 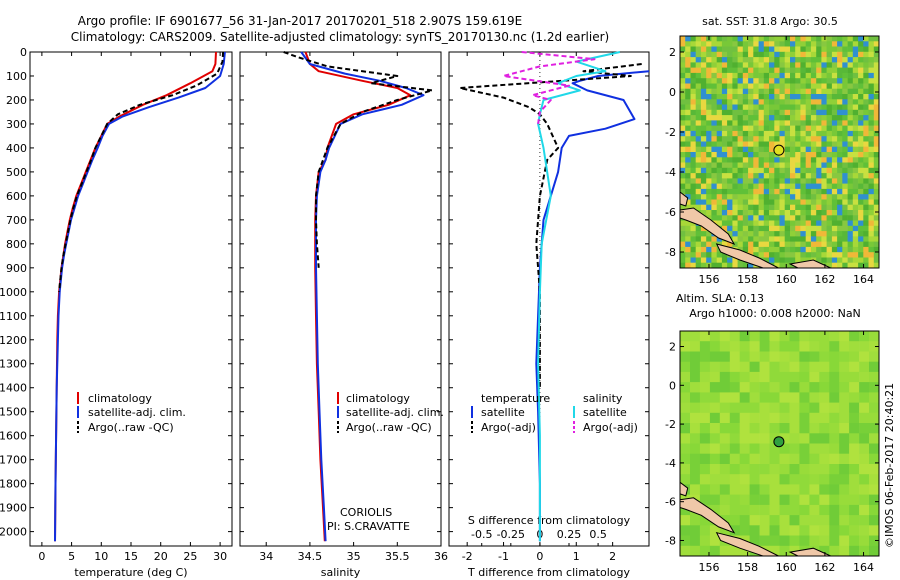 I want to click on map-y-tick-label: -2, so click(x=670, y=424).